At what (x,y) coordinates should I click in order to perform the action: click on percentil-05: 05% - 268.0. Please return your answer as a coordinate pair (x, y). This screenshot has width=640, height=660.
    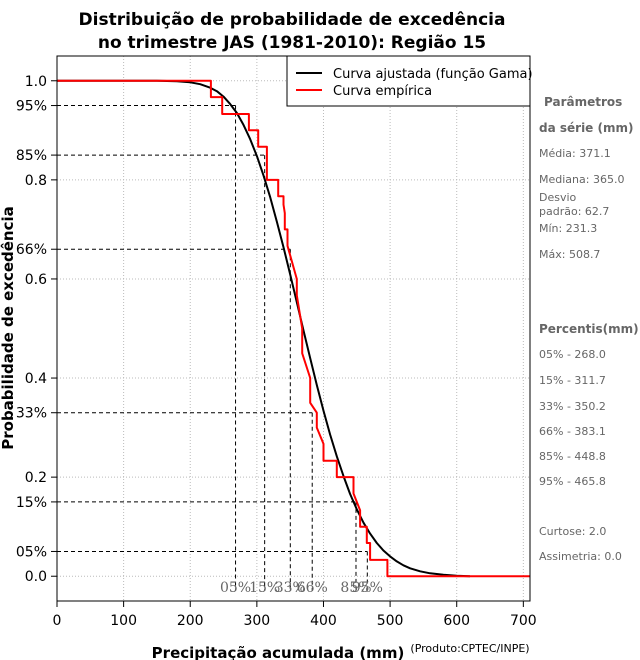
    Looking at the image, I should click on (572, 354).